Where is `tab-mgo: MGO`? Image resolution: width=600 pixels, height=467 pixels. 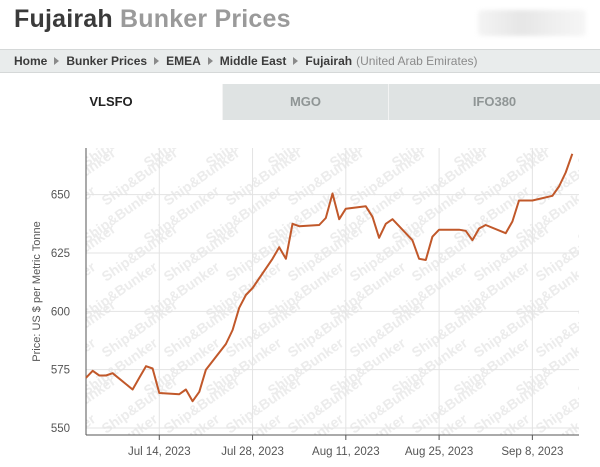 tab-mgo: MGO is located at coordinates (305, 102).